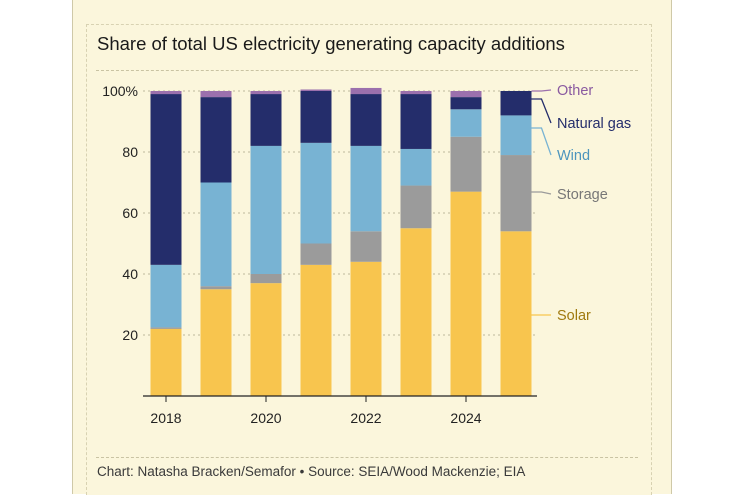 This screenshot has width=742, height=495. I want to click on bar-solar-2019, so click(216, 342).